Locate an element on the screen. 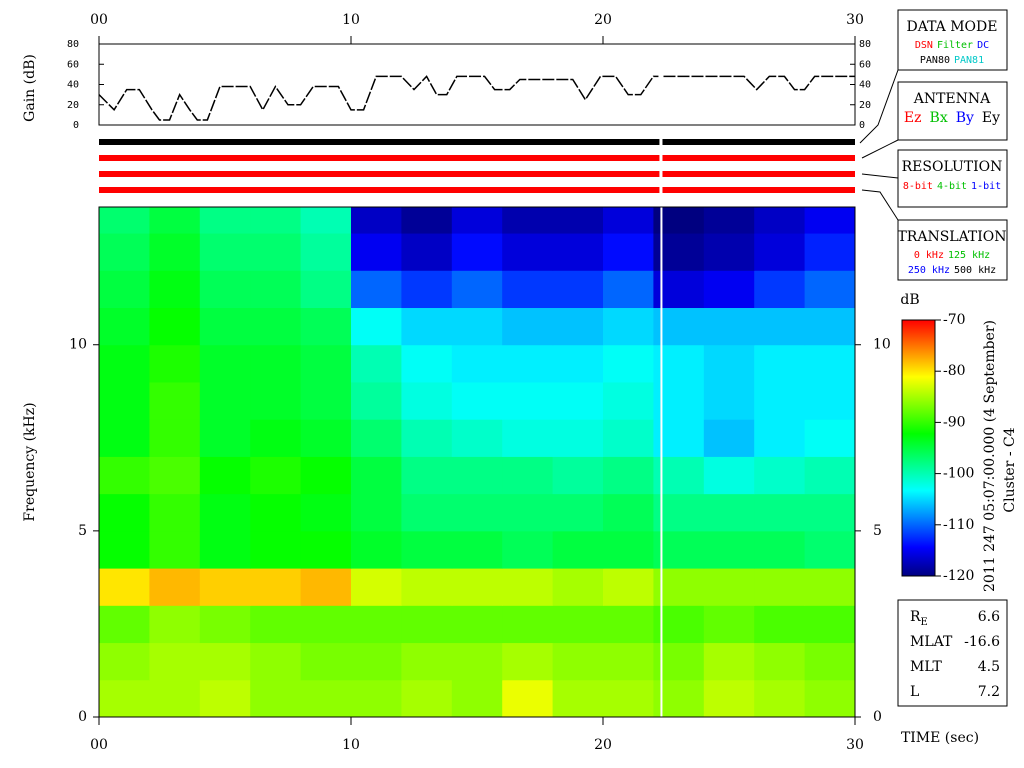 This screenshot has width=1024, height=768. data-gap is located at coordinates (661, 462).